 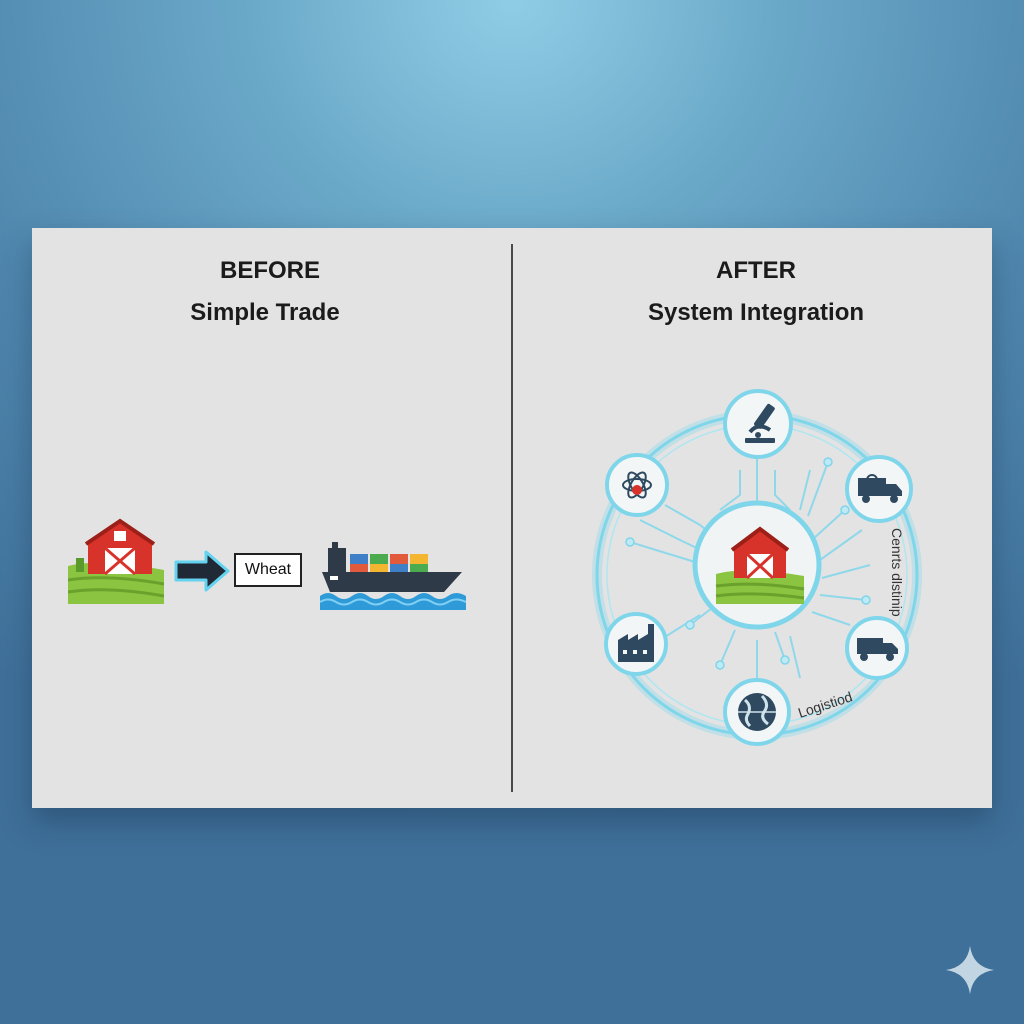 I want to click on globe-node, so click(x=757, y=712).